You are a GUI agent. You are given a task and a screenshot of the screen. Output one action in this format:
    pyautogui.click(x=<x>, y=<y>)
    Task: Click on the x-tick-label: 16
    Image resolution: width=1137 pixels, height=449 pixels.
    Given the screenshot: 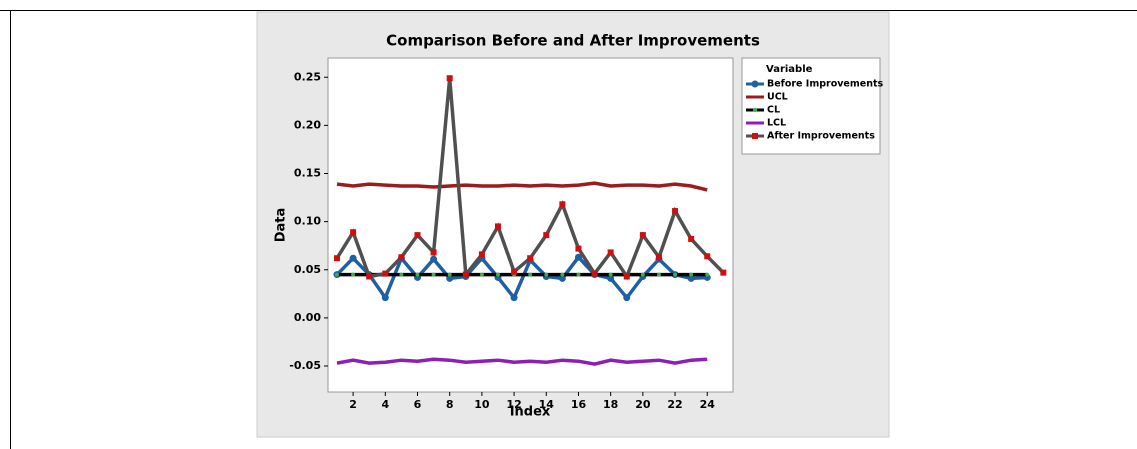 What is the action you would take?
    pyautogui.click(x=579, y=404)
    